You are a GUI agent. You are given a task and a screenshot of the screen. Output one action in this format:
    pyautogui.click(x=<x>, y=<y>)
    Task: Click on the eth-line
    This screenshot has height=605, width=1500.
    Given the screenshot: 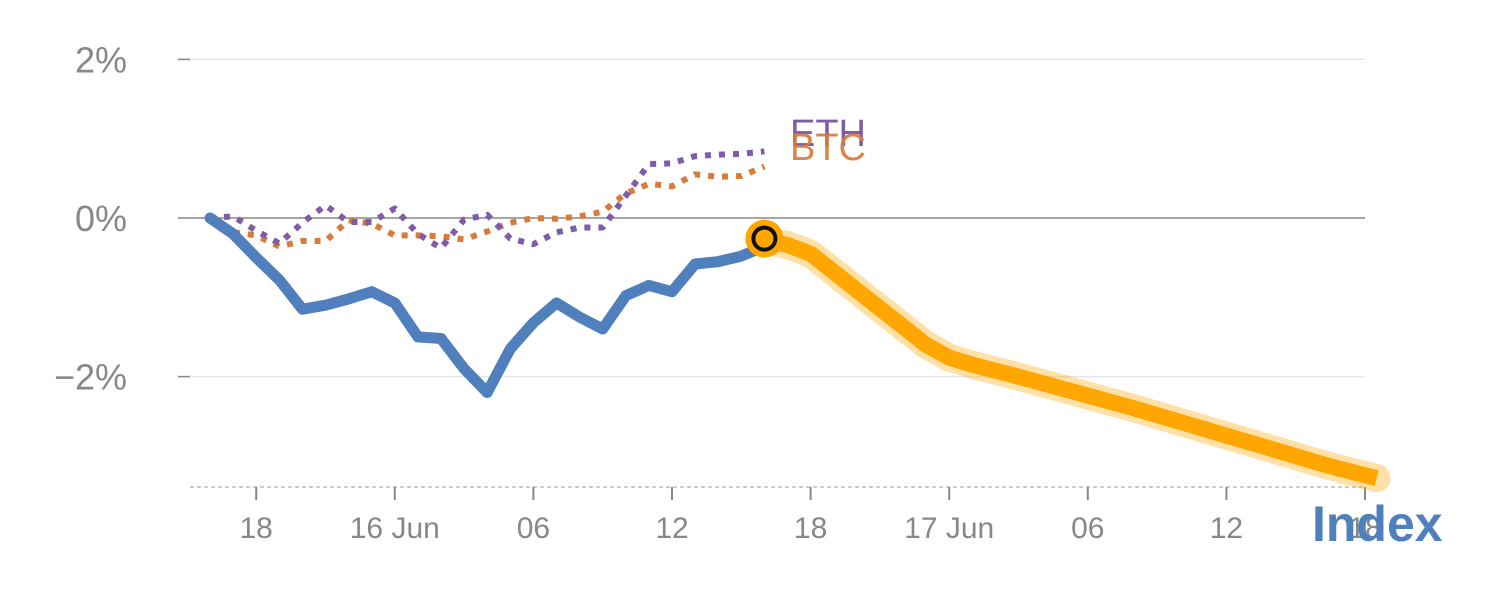 What is the action you would take?
    pyautogui.click(x=487, y=200)
    